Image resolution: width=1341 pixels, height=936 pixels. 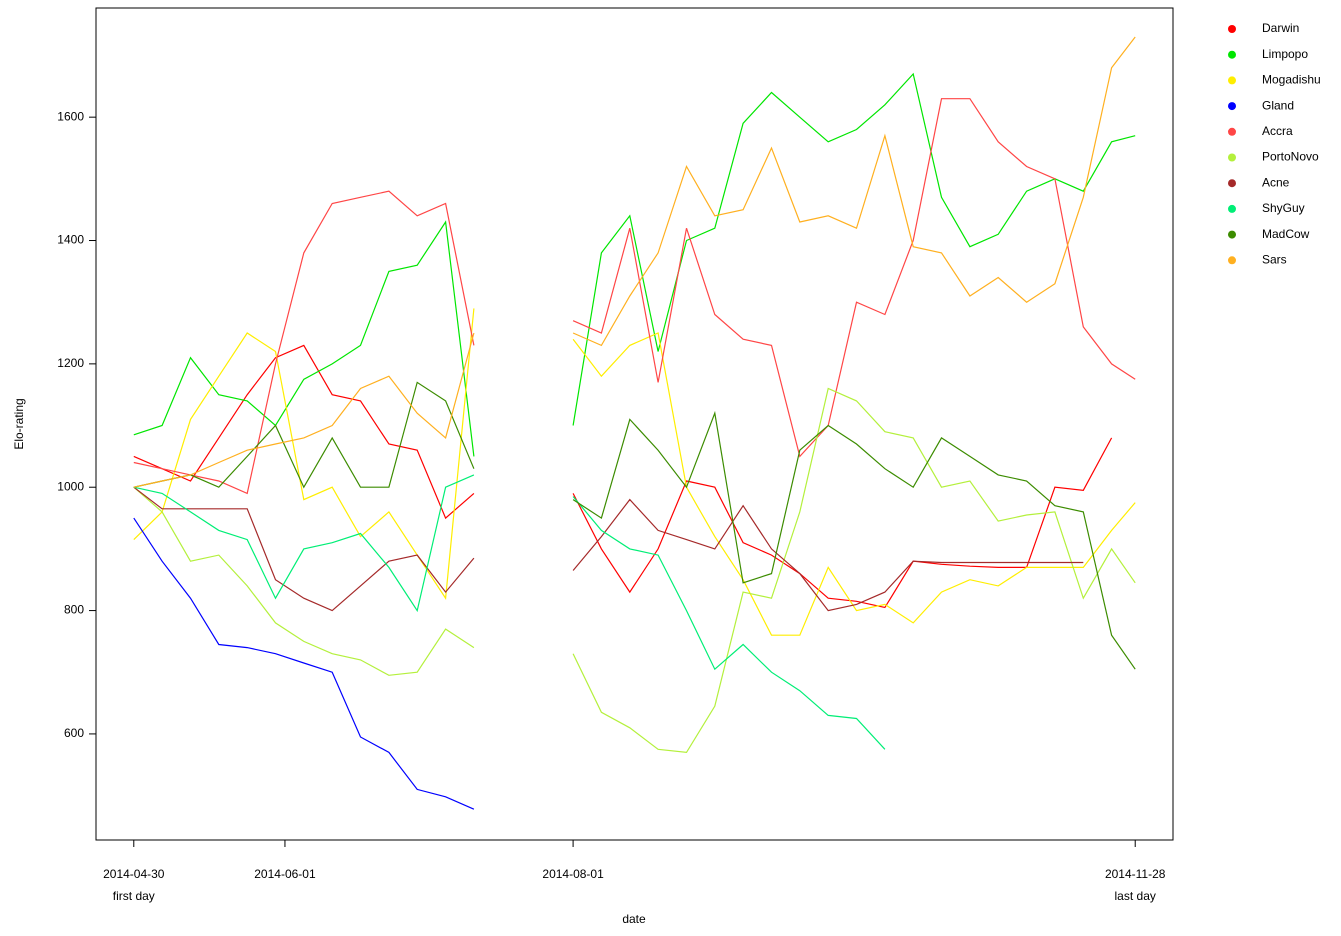 I want to click on y-axis-title: Elo-rating, so click(x=19, y=423).